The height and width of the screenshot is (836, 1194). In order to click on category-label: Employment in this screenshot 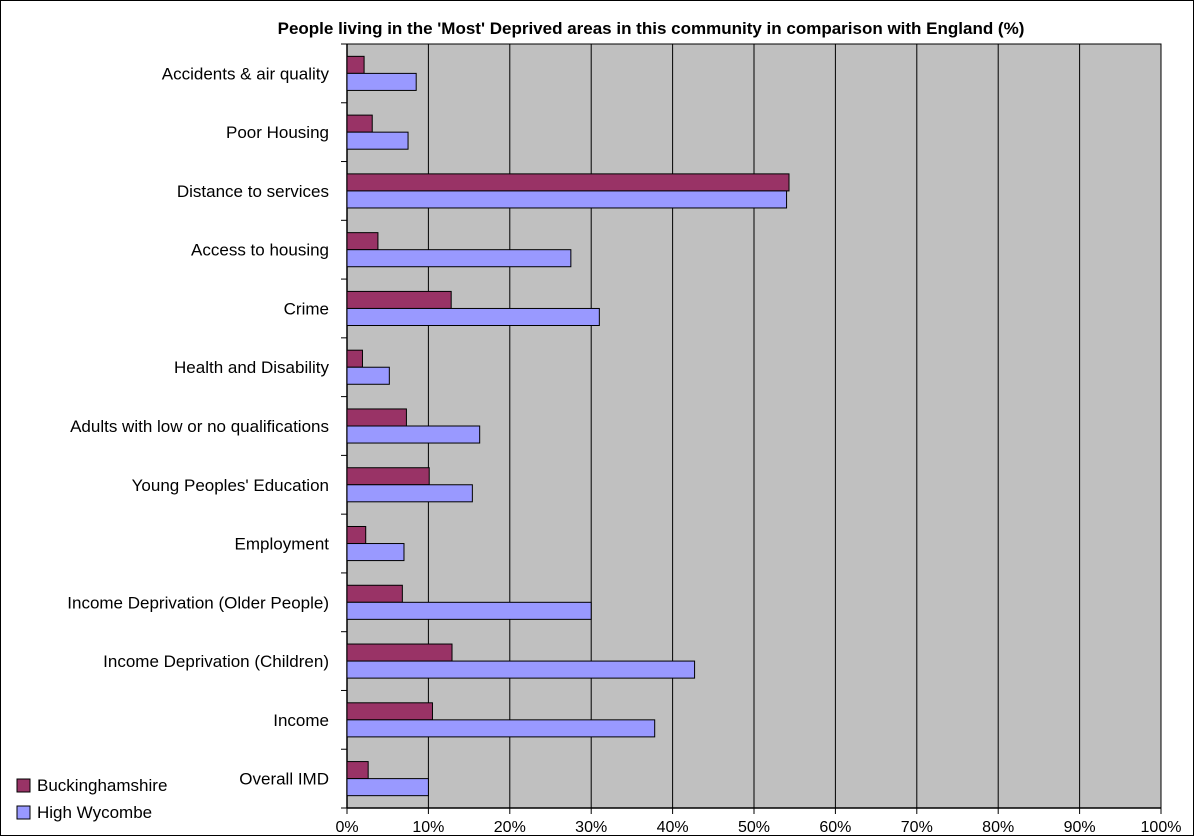, I will do `click(282, 544)`.